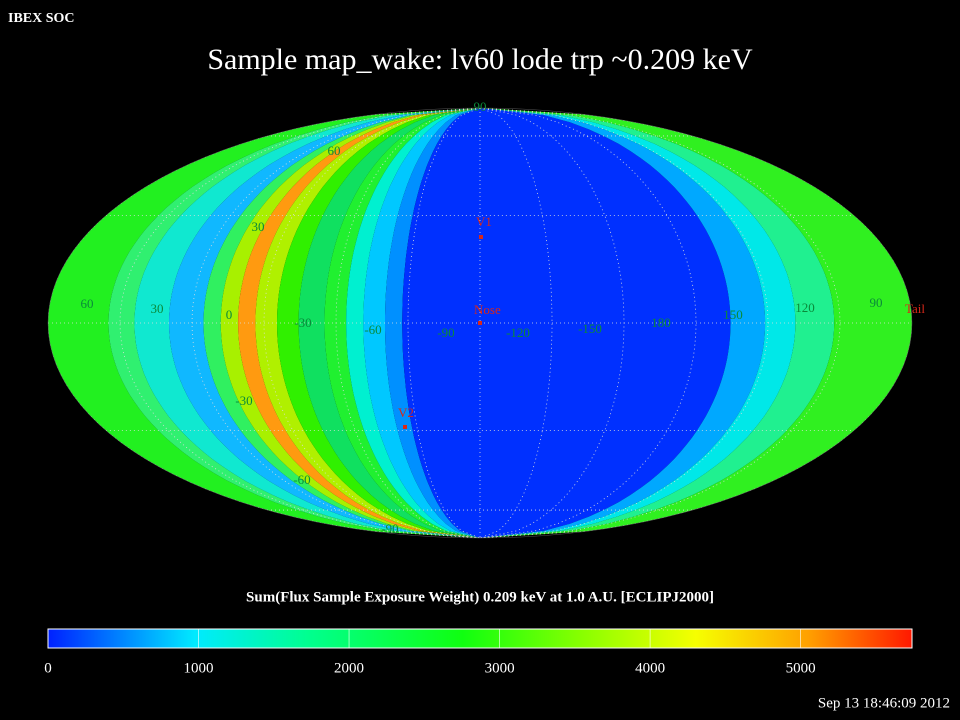 Image resolution: width=960 pixels, height=720 pixels. Describe the element at coordinates (915, 308) in the screenshot. I see `marker-label: Tail` at that location.